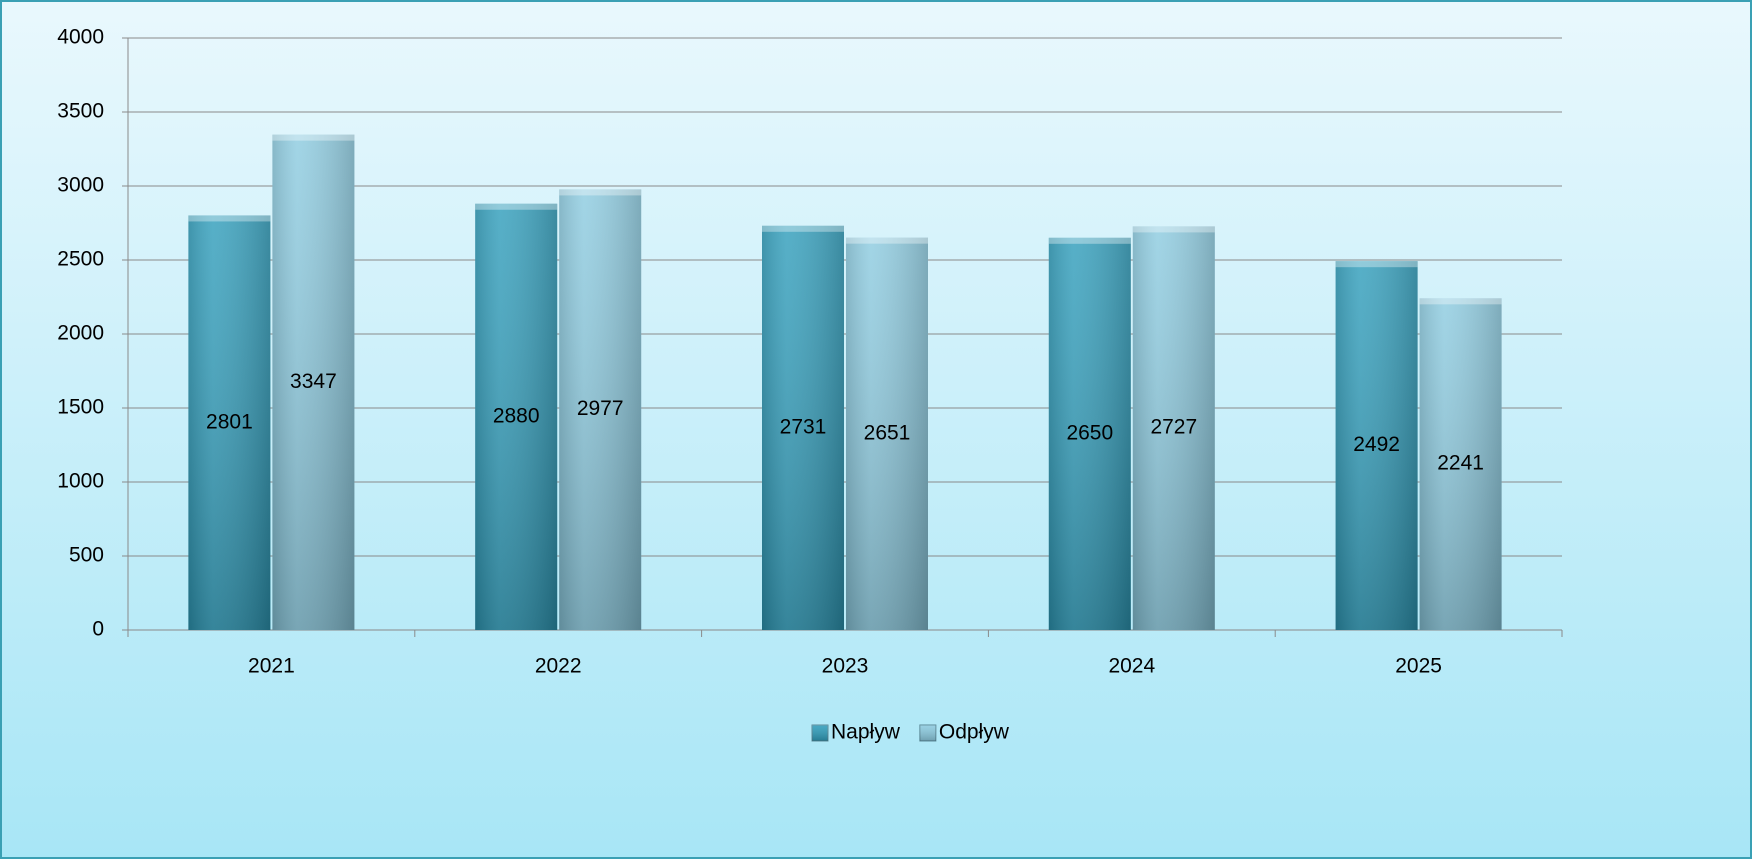  What do you see at coordinates (80, 185) in the screenshot?
I see `y-tick-label: 3000` at bounding box center [80, 185].